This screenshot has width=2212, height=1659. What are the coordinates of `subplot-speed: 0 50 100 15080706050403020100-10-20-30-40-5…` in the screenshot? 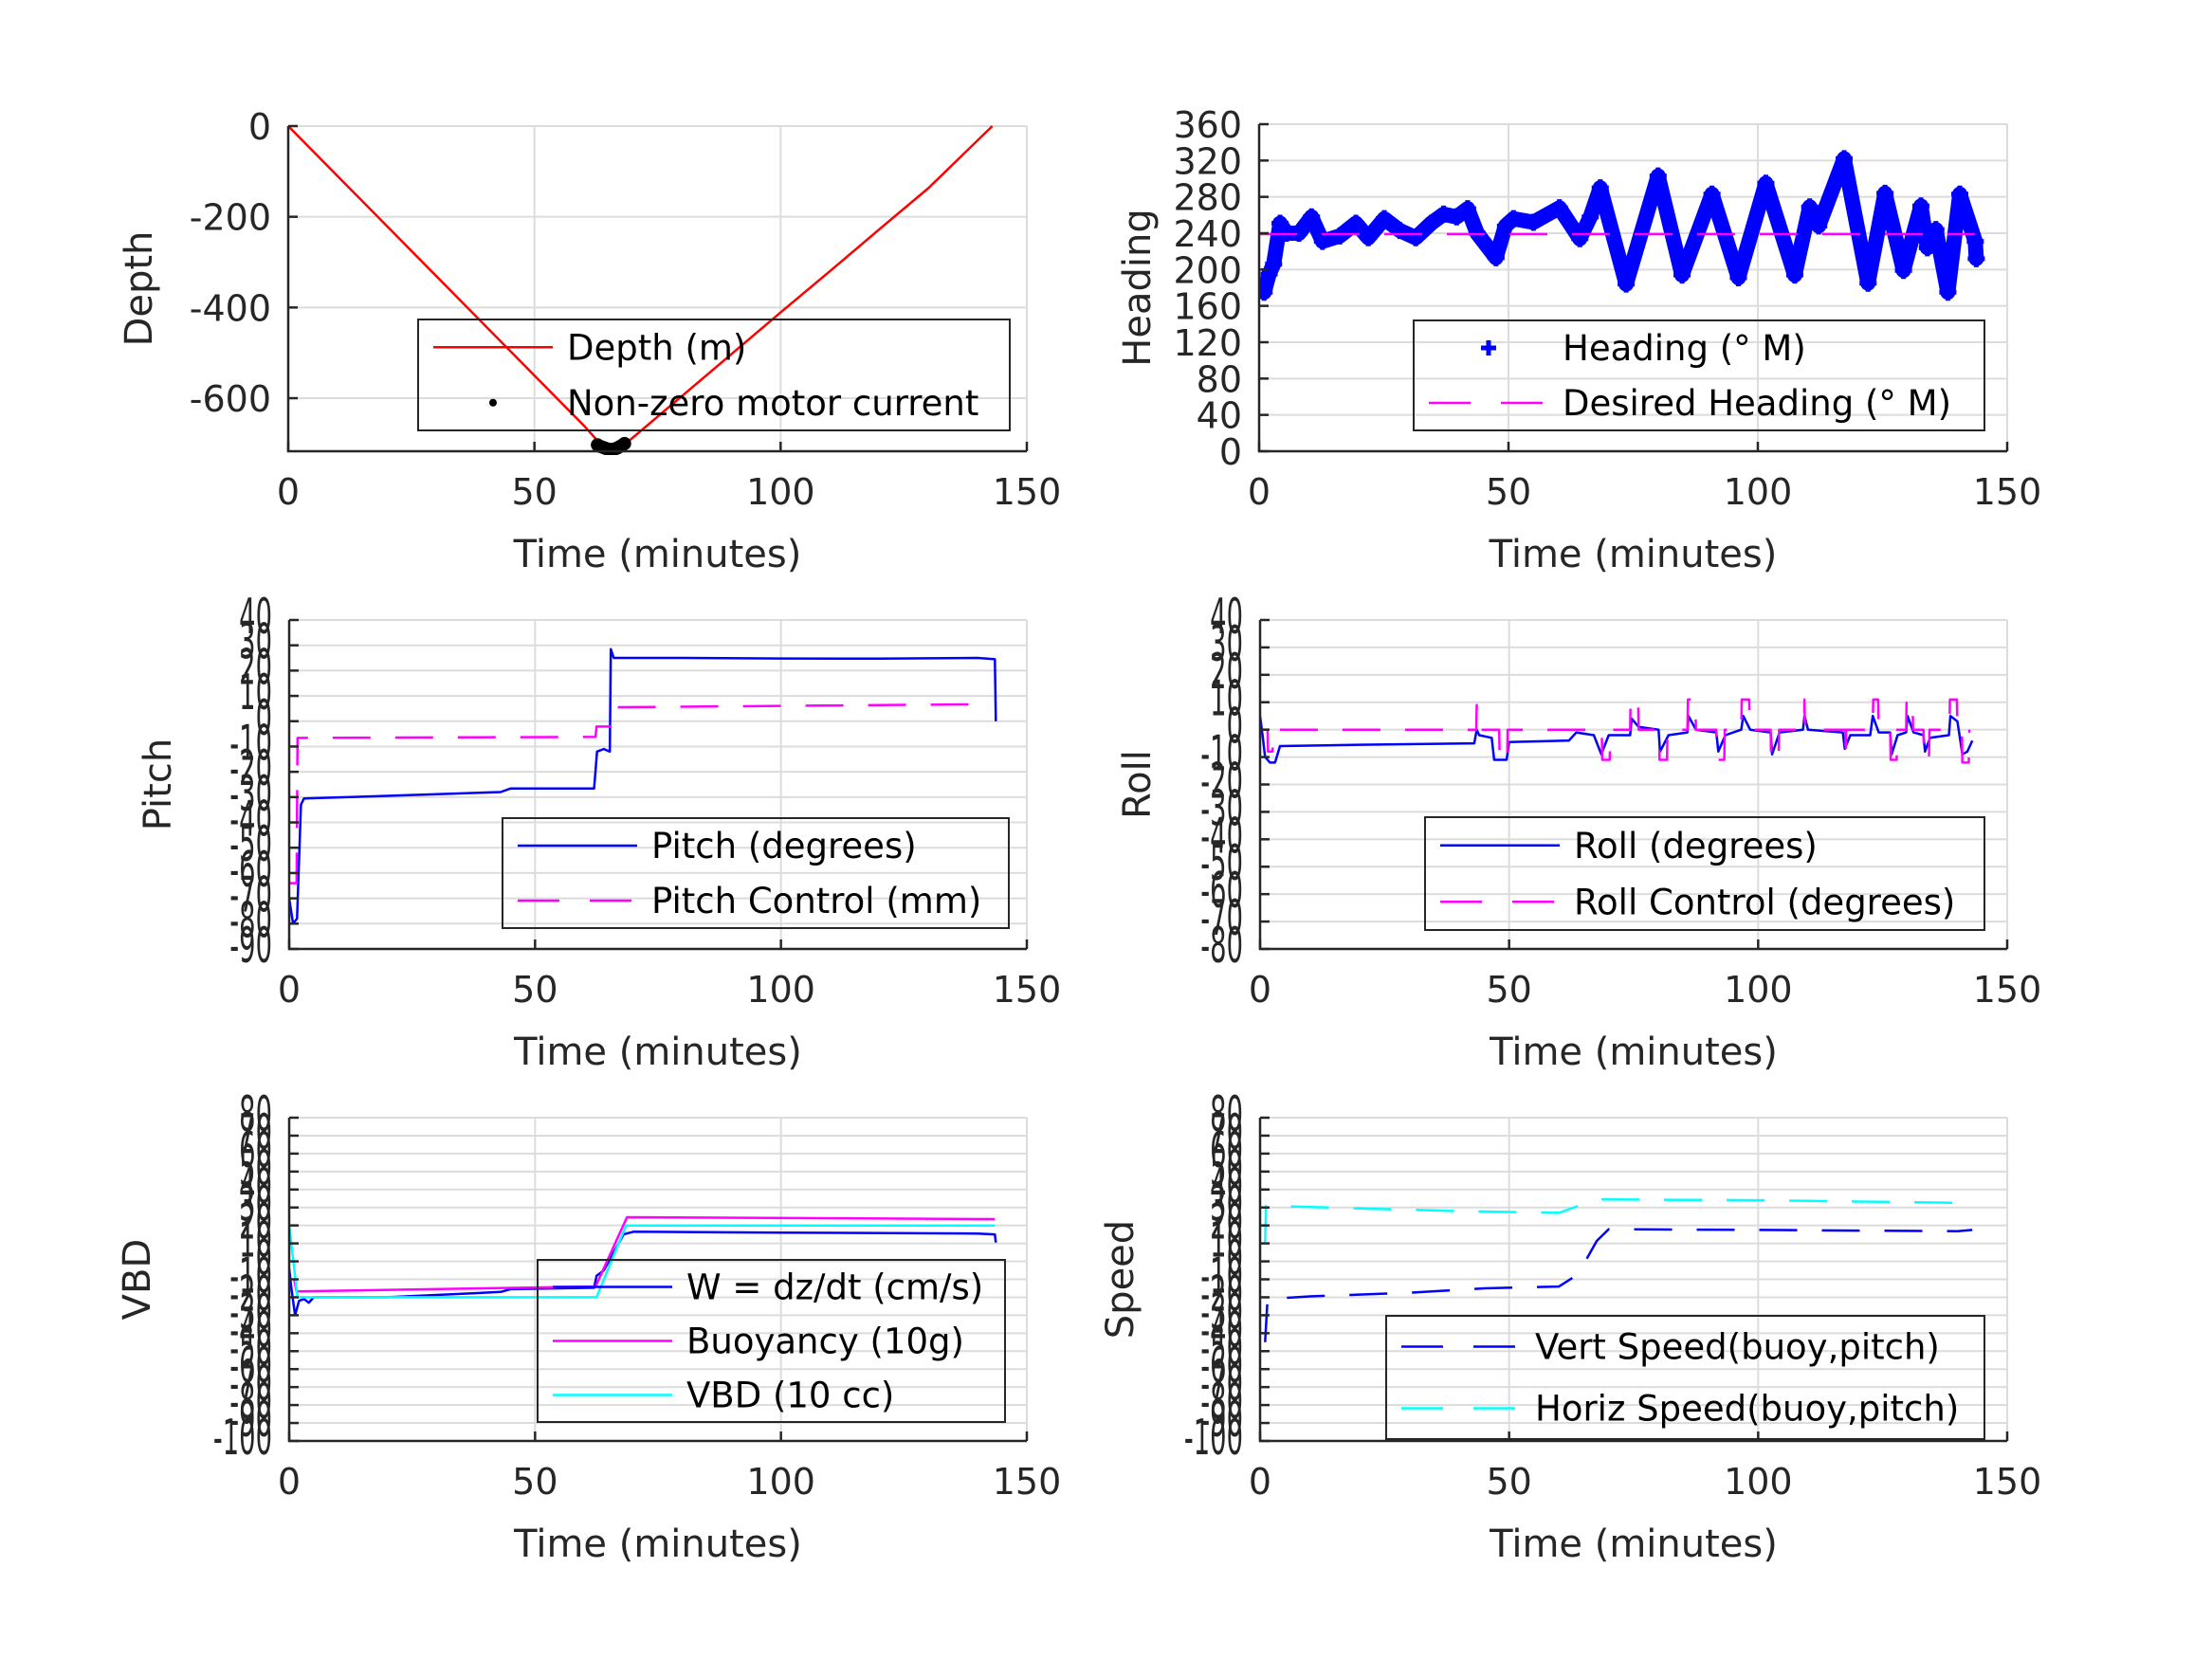 It's located at (1570, 1326).